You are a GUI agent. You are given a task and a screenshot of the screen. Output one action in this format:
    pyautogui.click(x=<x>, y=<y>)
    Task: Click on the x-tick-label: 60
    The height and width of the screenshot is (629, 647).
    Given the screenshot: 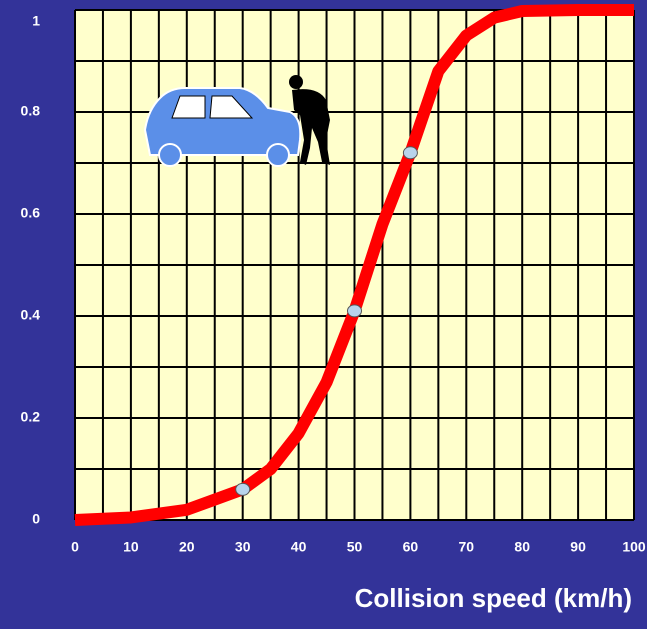 What is the action you would take?
    pyautogui.click(x=411, y=547)
    